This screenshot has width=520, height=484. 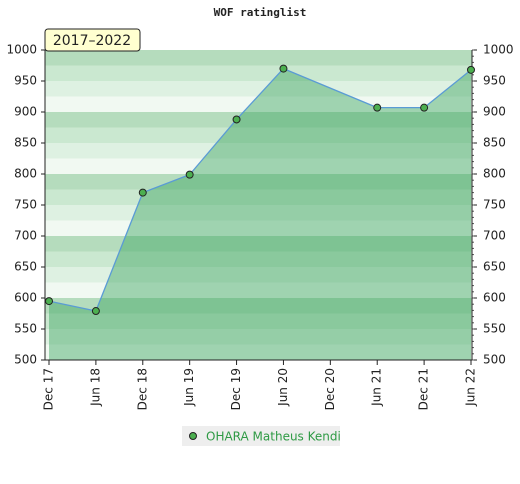 I want to click on y-tick-label: 550, so click(x=25, y=329).